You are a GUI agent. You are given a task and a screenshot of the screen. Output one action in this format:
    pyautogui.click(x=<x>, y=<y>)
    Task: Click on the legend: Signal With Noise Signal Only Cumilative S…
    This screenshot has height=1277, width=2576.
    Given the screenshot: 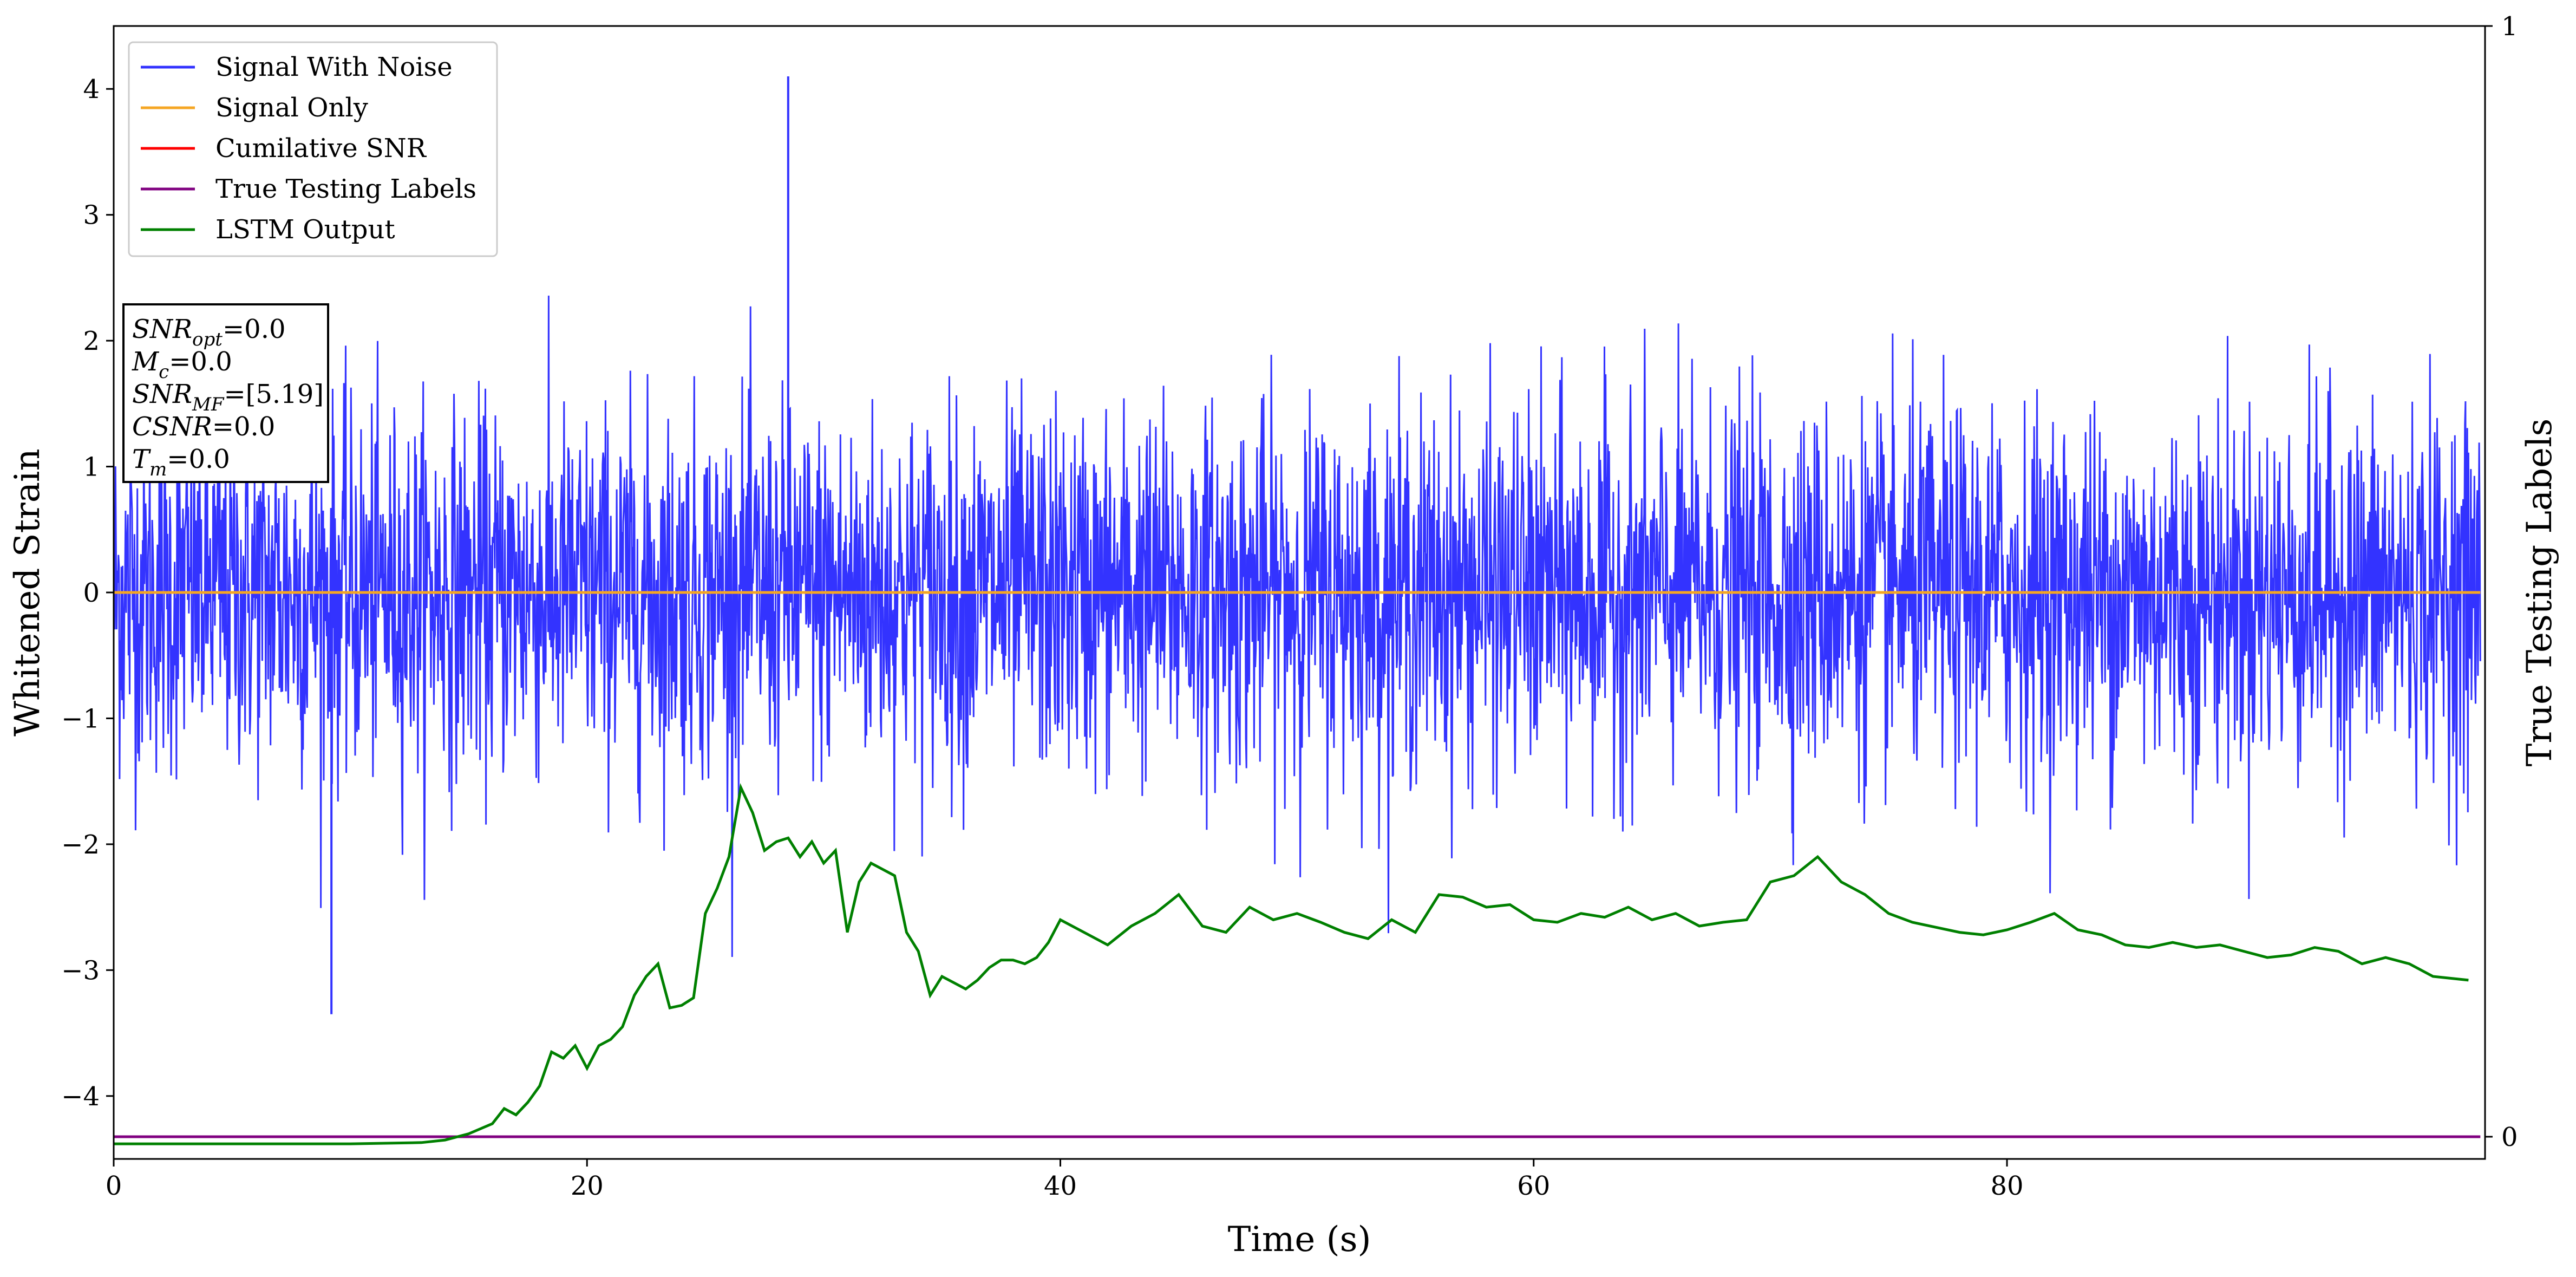 What is the action you would take?
    pyautogui.click(x=313, y=149)
    